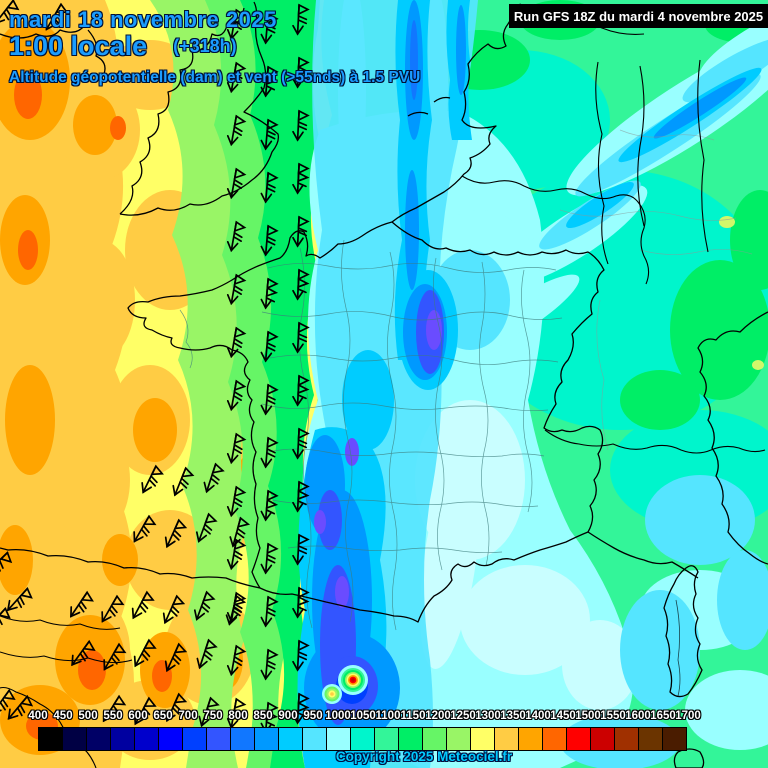  Describe the element at coordinates (538, 716) in the screenshot. I see `legend-value: 1400` at that location.